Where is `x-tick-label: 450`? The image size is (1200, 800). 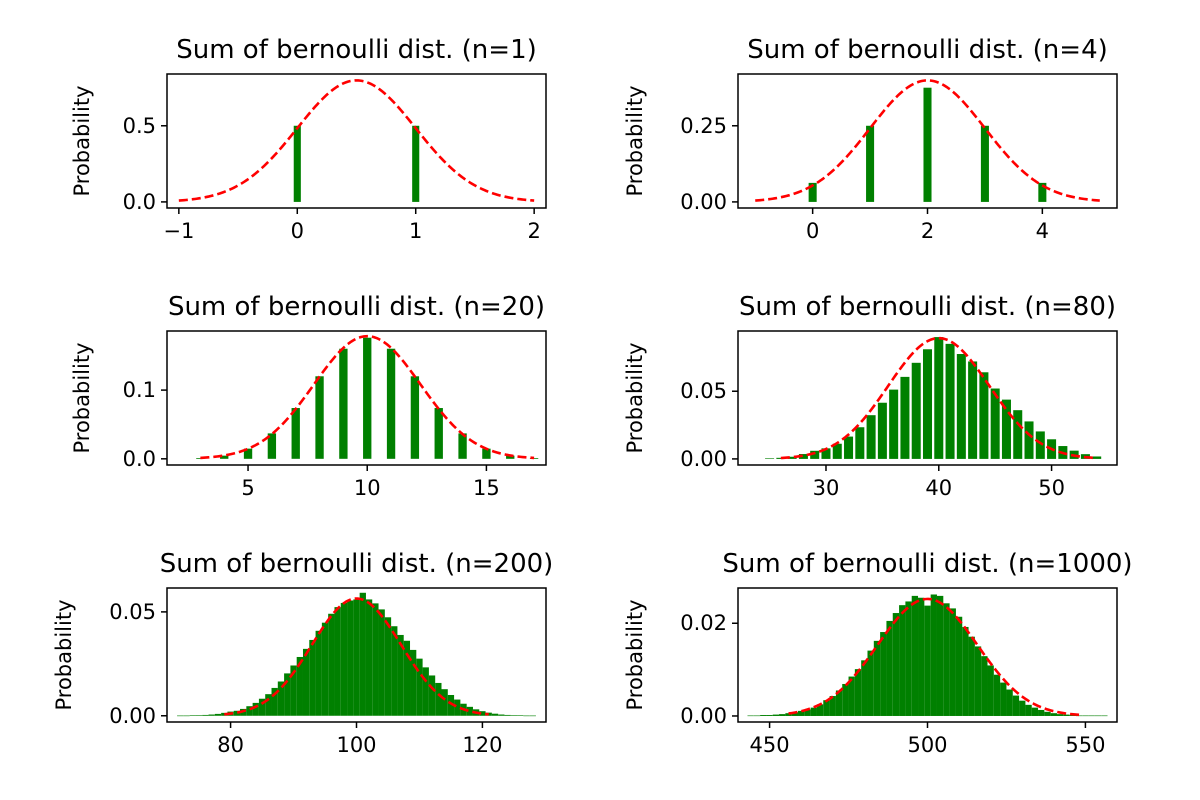 x-tick-label: 450 is located at coordinates (770, 745).